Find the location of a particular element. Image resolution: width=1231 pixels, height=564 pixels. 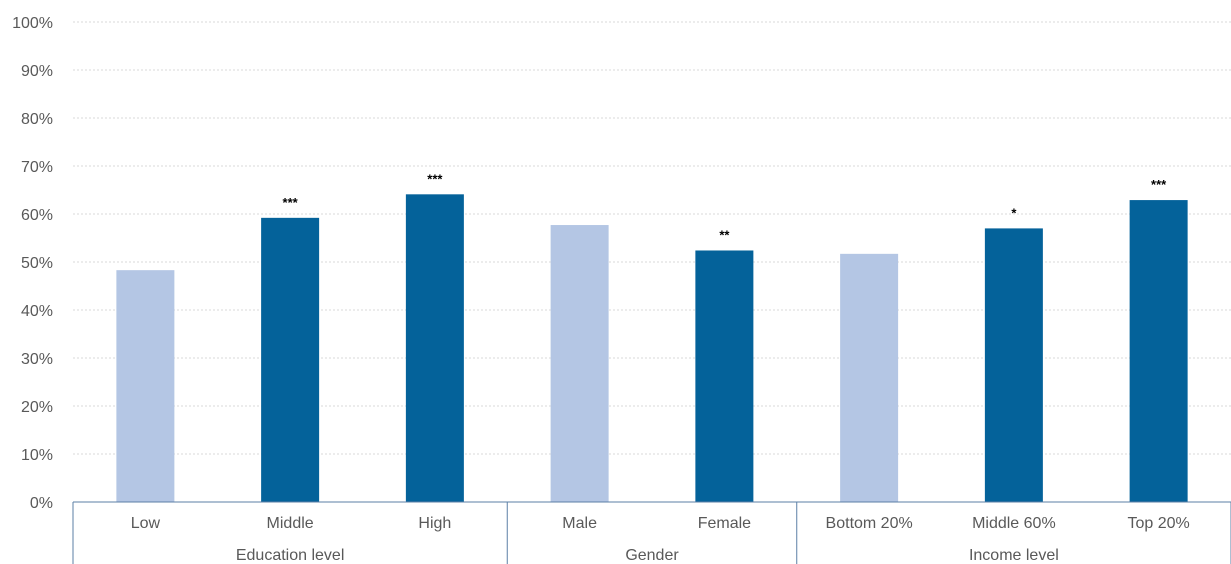

significance-label: ** is located at coordinates (724, 234).